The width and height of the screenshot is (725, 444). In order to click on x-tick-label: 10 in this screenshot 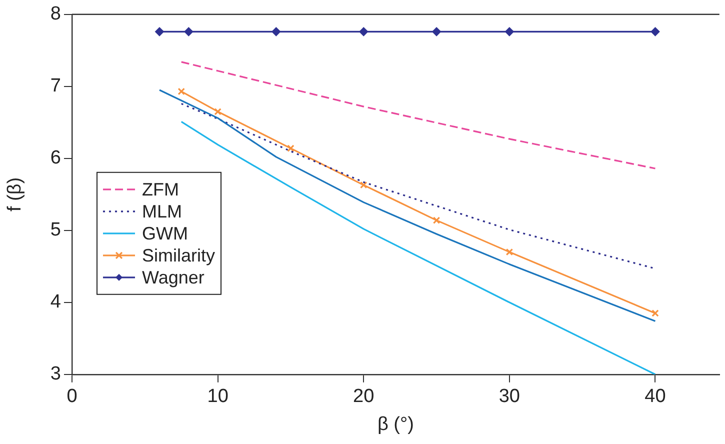, I will do `click(217, 397)`.